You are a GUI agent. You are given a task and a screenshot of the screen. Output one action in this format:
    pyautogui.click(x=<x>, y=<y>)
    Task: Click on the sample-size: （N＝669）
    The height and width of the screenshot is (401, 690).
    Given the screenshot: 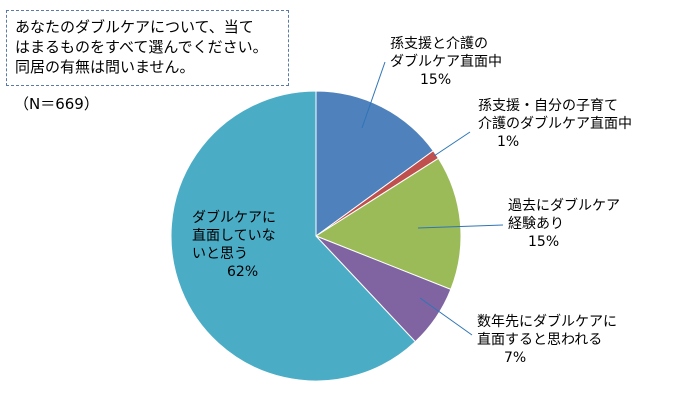 What is the action you would take?
    pyautogui.click(x=56, y=104)
    